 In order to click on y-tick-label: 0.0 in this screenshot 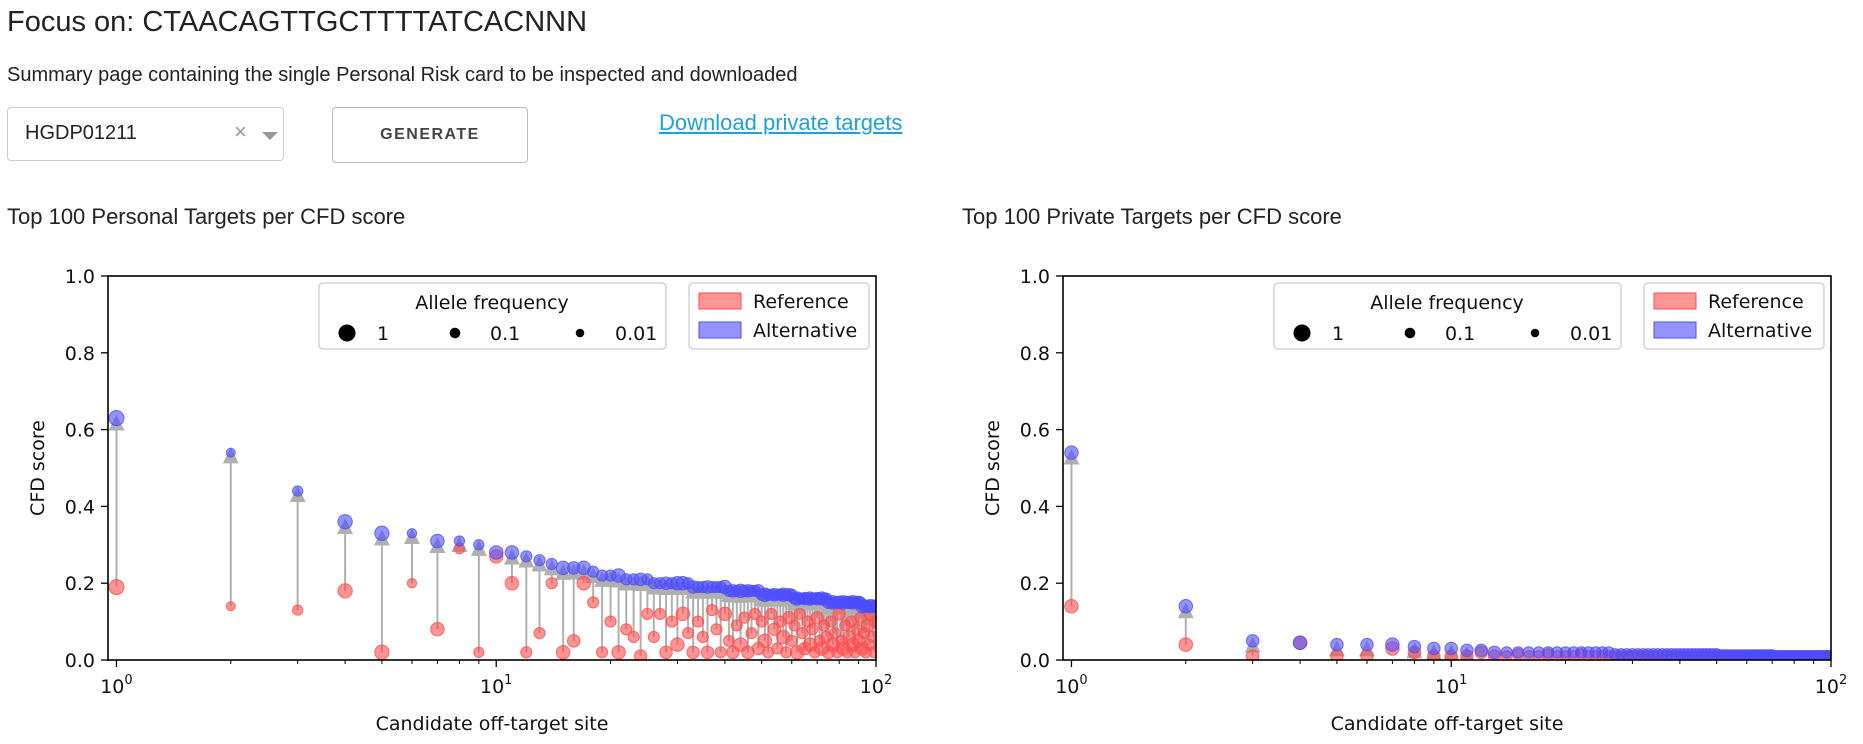, I will do `click(1035, 661)`.